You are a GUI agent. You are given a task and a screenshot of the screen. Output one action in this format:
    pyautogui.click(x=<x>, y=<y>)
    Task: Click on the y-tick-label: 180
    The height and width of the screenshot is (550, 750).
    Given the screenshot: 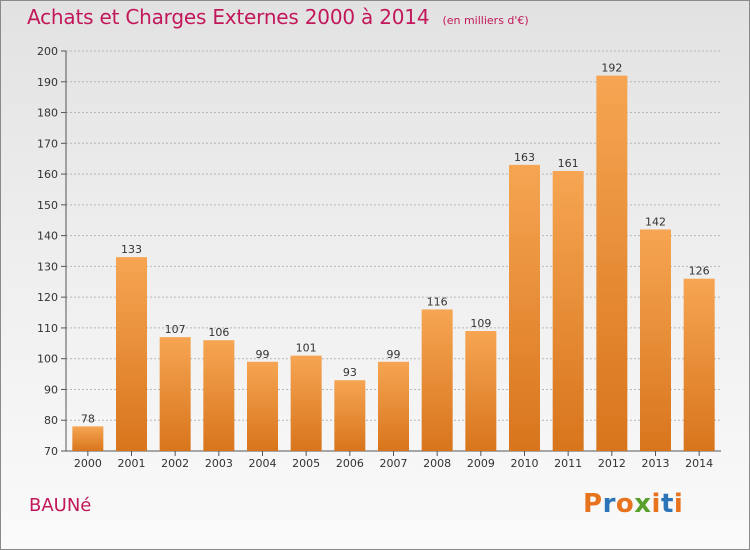 What is the action you would take?
    pyautogui.click(x=47, y=113)
    